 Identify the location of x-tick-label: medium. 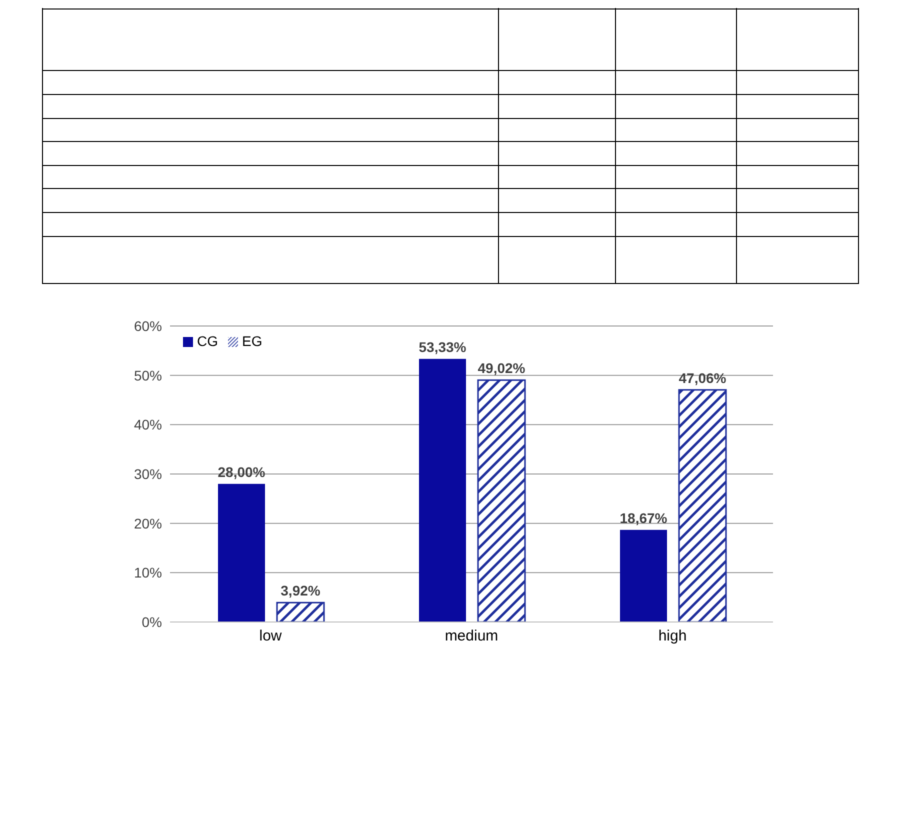
(471, 636).